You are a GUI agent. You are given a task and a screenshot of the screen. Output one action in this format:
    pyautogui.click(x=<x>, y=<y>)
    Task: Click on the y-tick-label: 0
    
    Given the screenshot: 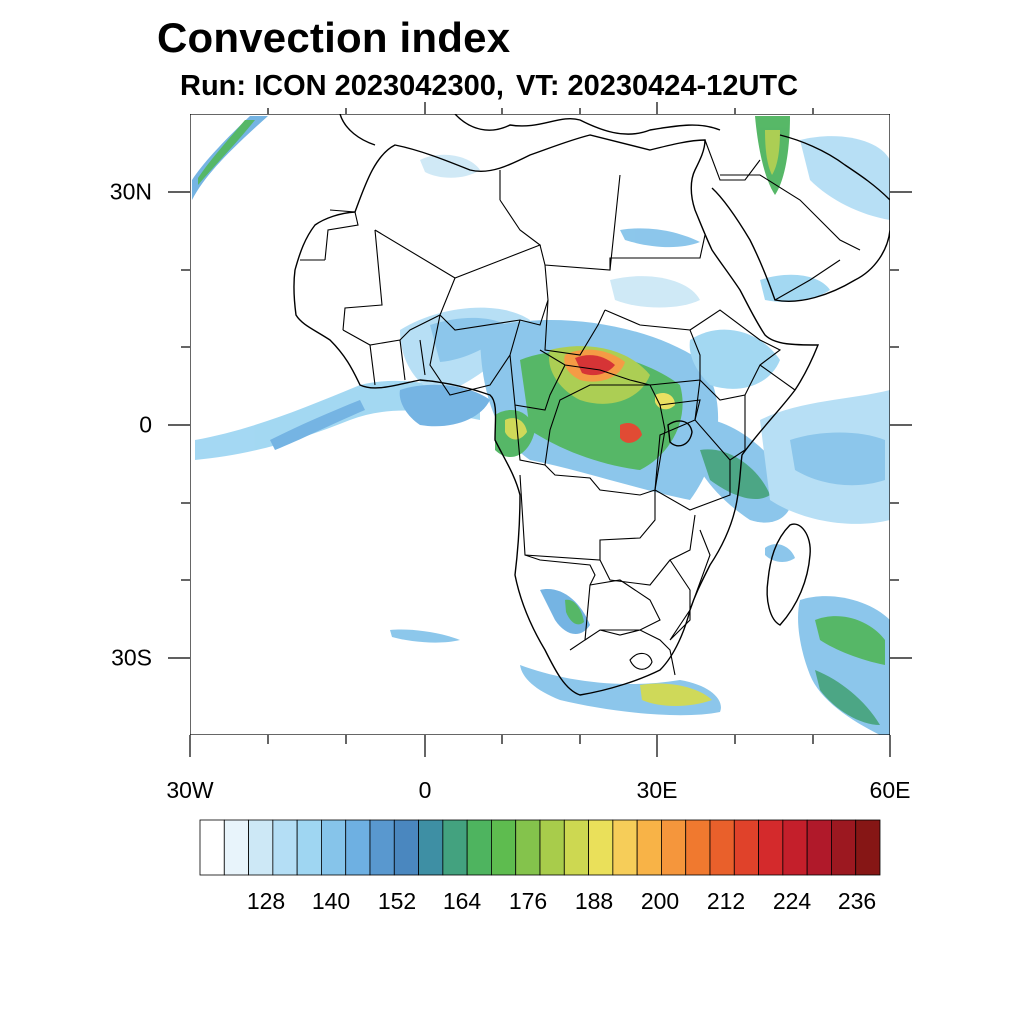 What is the action you would take?
    pyautogui.click(x=145, y=424)
    